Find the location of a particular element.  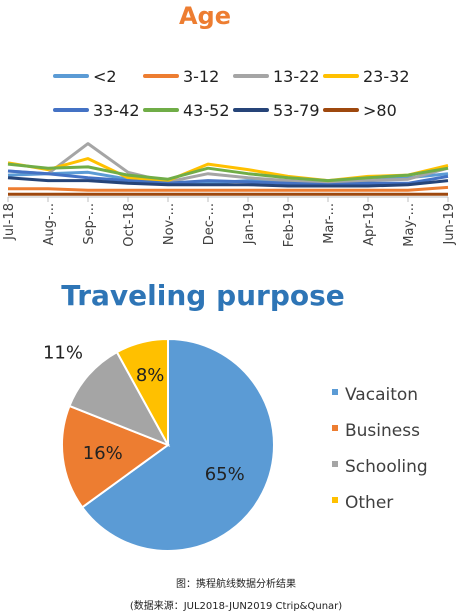

legend-label-53-79: 53-79 is located at coordinates (296, 110).